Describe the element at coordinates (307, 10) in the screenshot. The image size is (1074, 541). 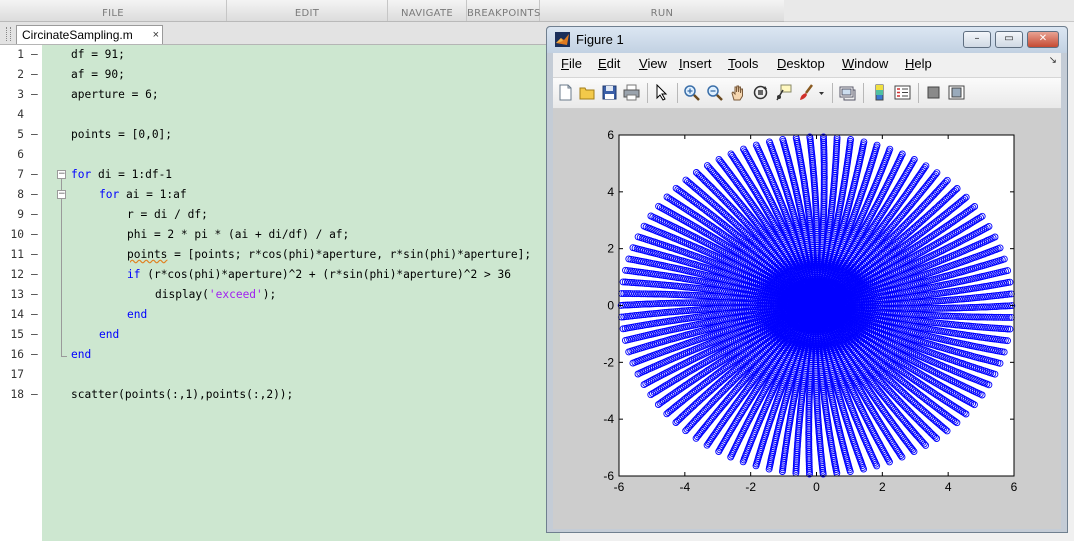
I see `ribbon-section-edit: EDIT` at that location.